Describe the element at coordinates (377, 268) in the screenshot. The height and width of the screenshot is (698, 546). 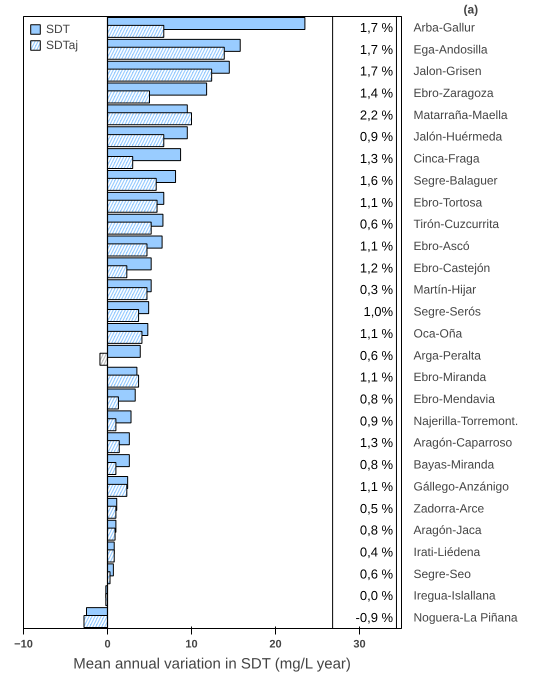
I see `annotation: 1,2 %` at that location.